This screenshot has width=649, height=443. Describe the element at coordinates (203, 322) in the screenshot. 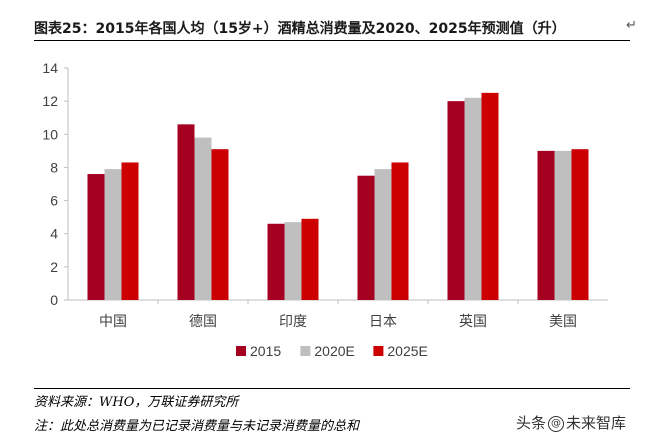

I see `x-tick-label: 德国` at that location.